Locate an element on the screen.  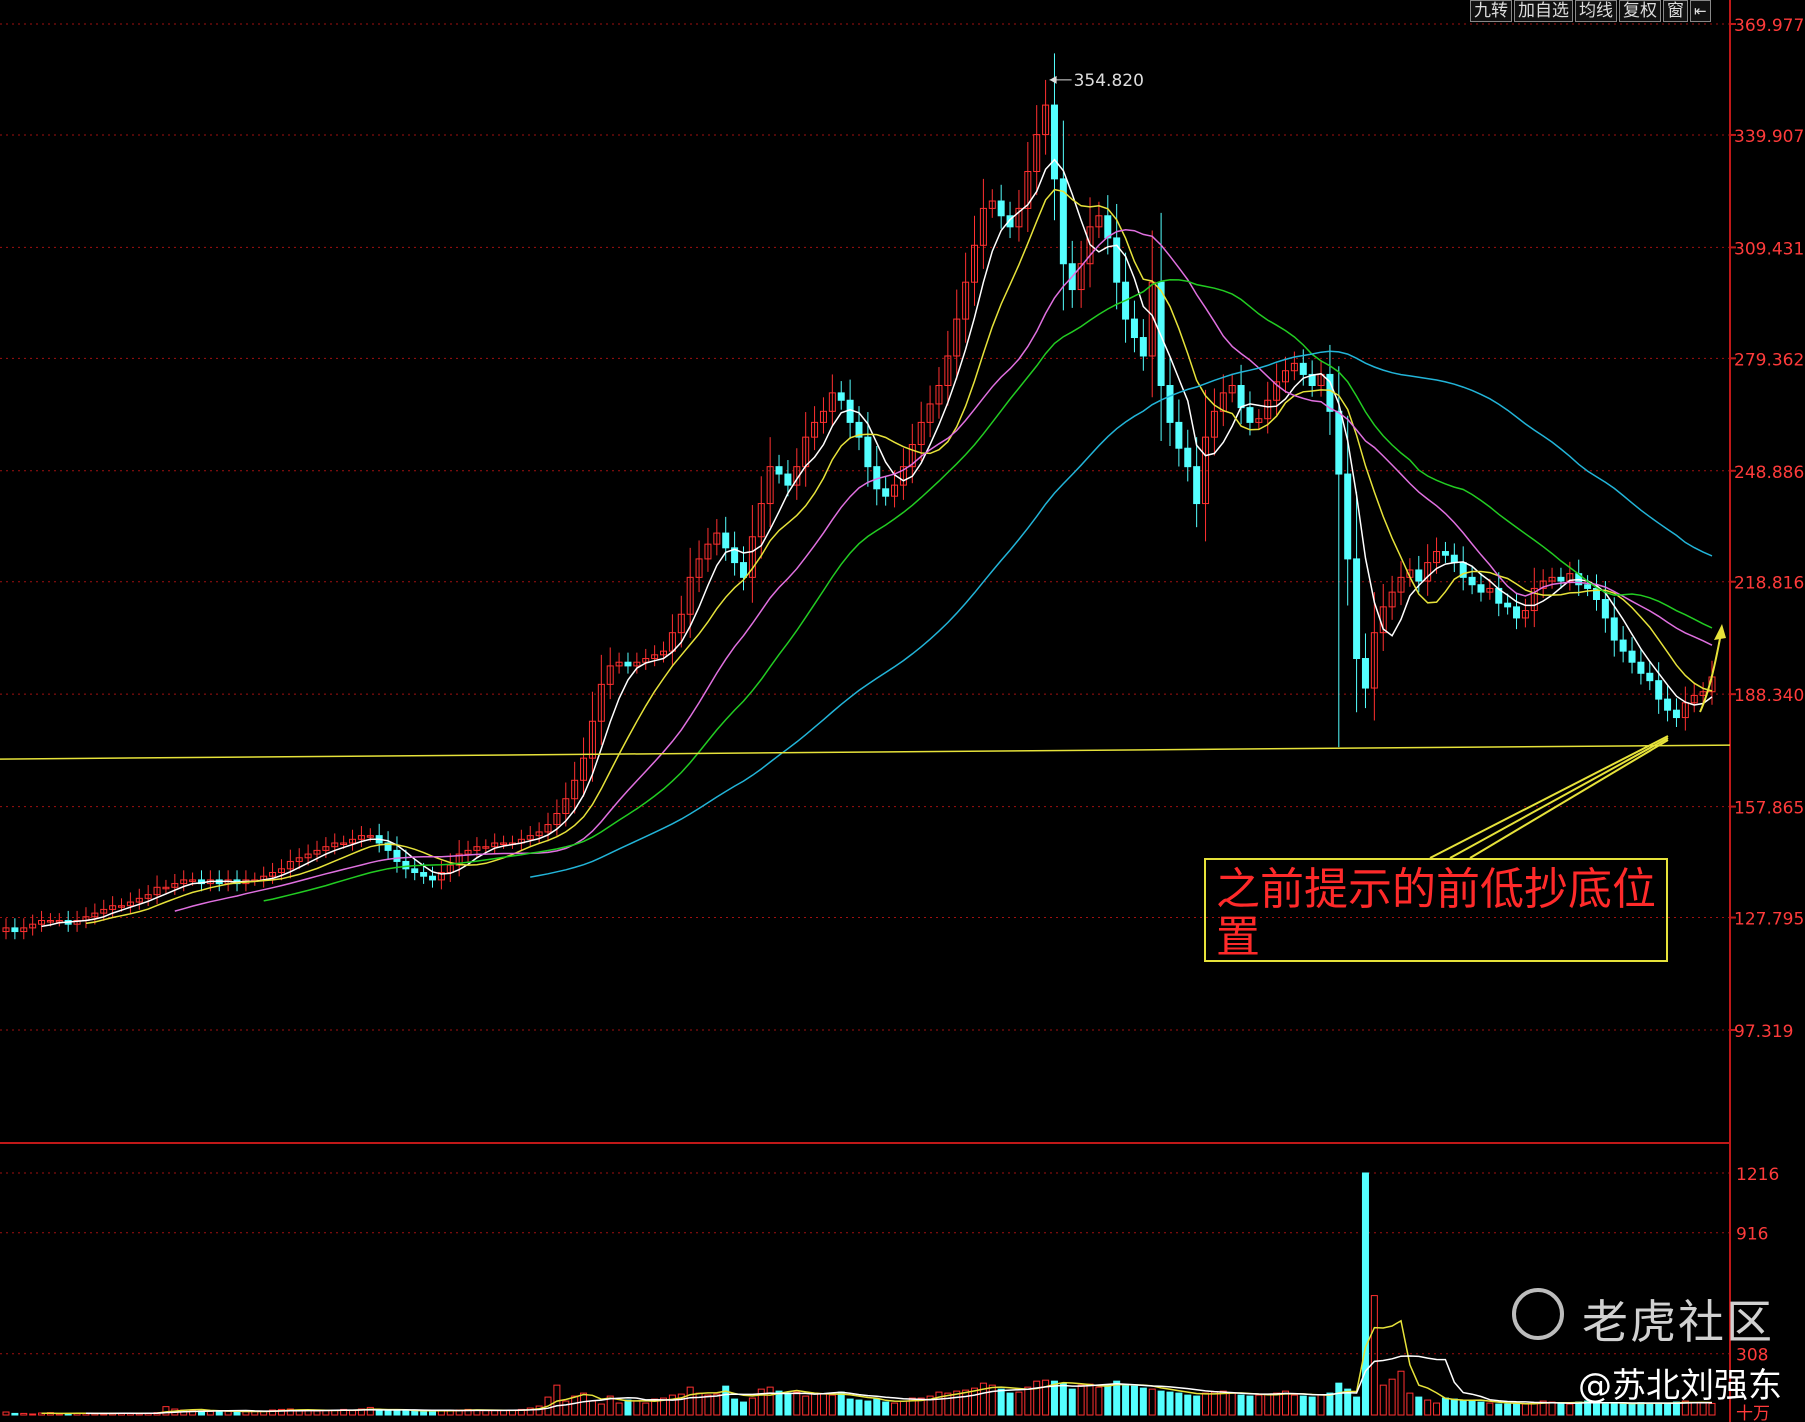
add-watchlist-button: 加自选 is located at coordinates (1543, 11).